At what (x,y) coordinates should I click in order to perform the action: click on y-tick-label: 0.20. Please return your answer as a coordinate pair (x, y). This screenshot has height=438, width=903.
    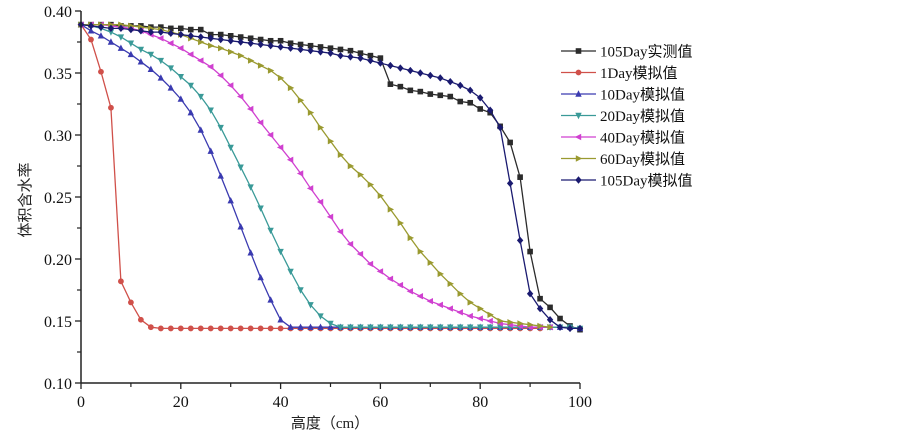
    Looking at the image, I should click on (58, 260).